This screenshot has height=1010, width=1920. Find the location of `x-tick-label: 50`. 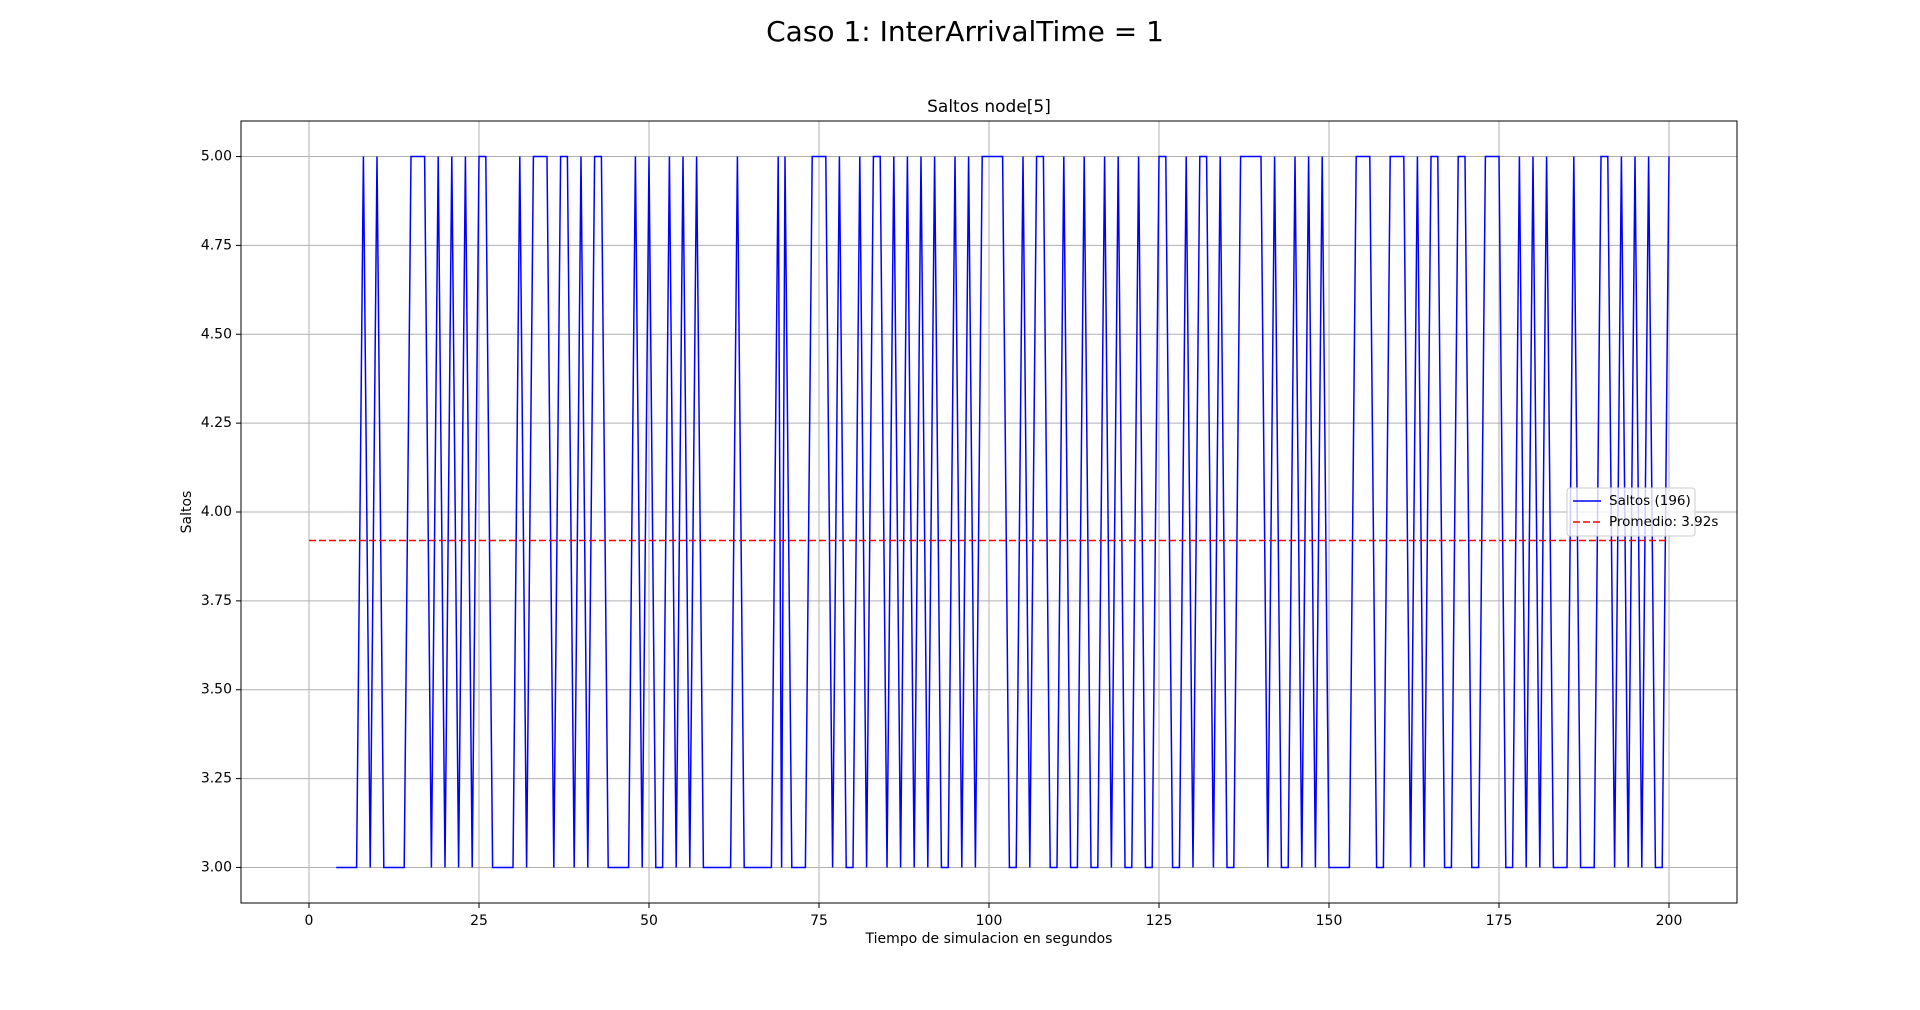

x-tick-label: 50 is located at coordinates (649, 921).